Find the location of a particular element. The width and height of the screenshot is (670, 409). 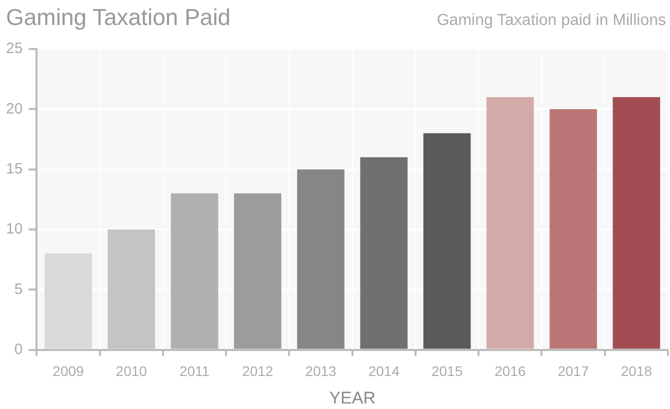

x-axis-title: YEAR is located at coordinates (352, 398).